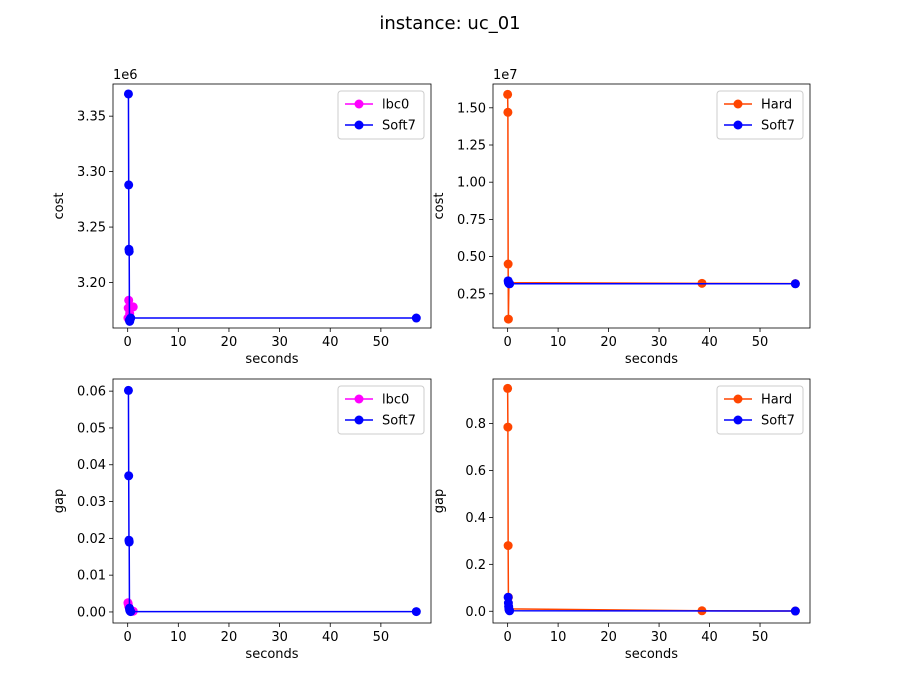  What do you see at coordinates (475, 471) in the screenshot?
I see `y-tick-label: 0.6` at bounding box center [475, 471].